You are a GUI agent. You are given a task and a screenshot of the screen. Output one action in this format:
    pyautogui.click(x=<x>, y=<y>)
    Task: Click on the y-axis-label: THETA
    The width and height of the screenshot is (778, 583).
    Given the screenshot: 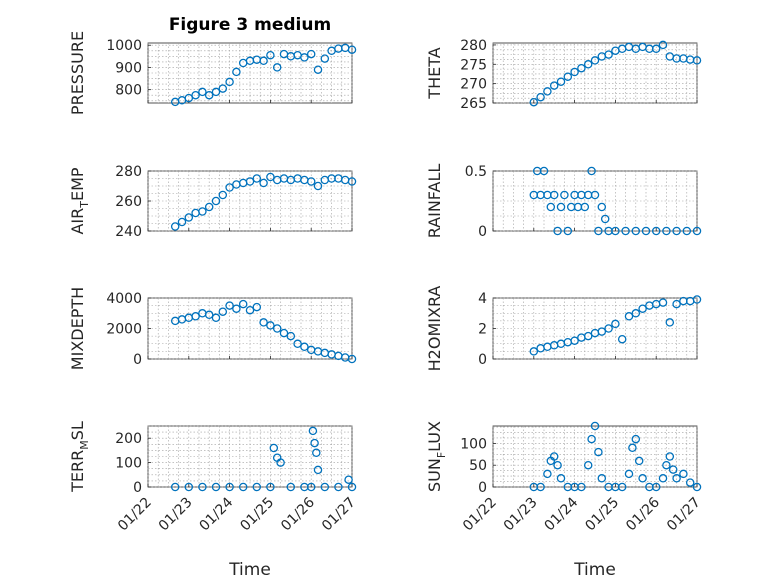 What is the action you would take?
    pyautogui.click(x=434, y=73)
    